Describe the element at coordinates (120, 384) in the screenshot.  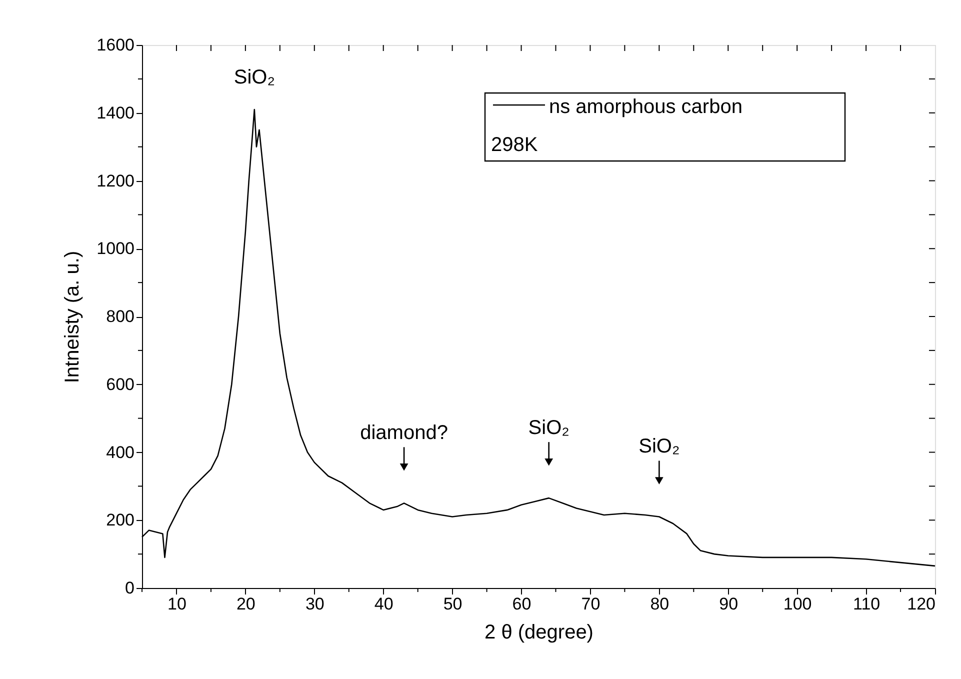
I see `y-tick-label: 600` at that location.